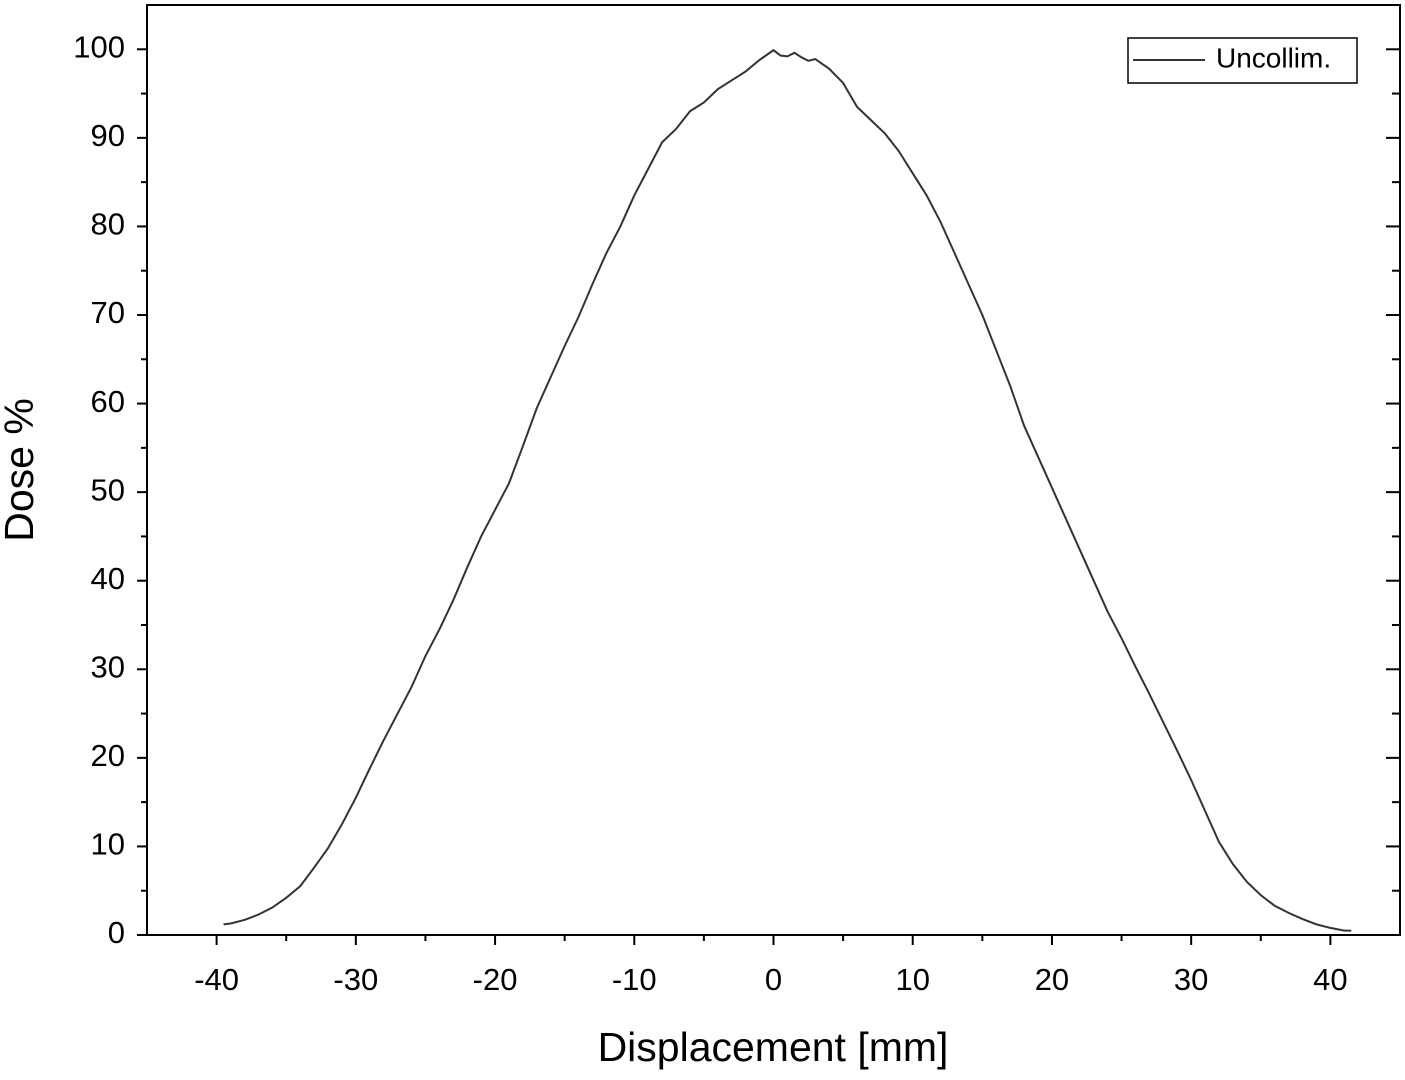  I want to click on x-tick-label: 40, so click(1330, 979).